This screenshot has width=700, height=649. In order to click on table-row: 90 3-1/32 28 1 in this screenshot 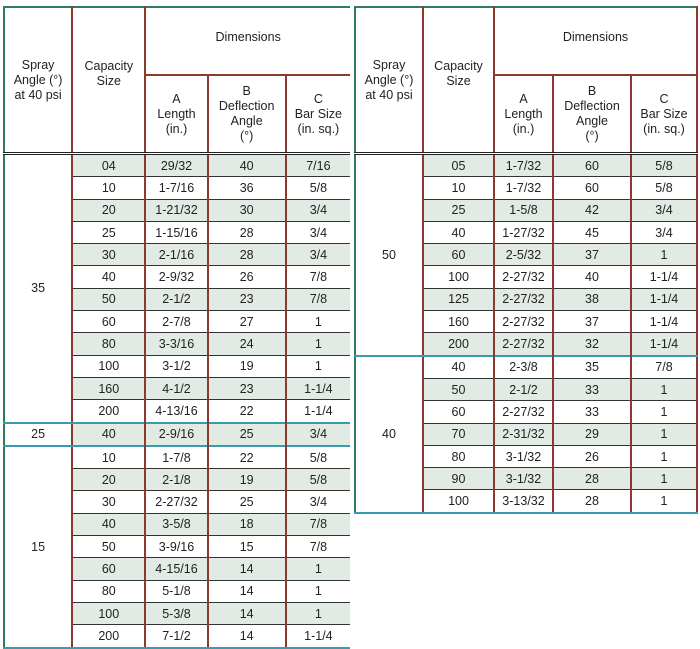, I will do `click(526, 479)`.